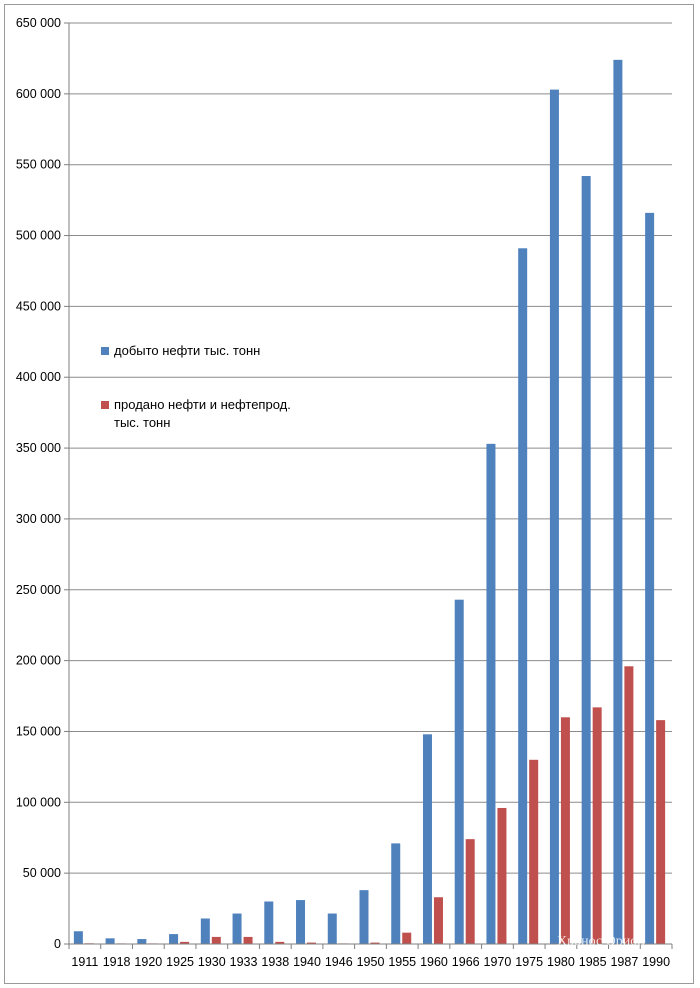  I want to click on watermark: Хронос Орион, so click(601, 941).